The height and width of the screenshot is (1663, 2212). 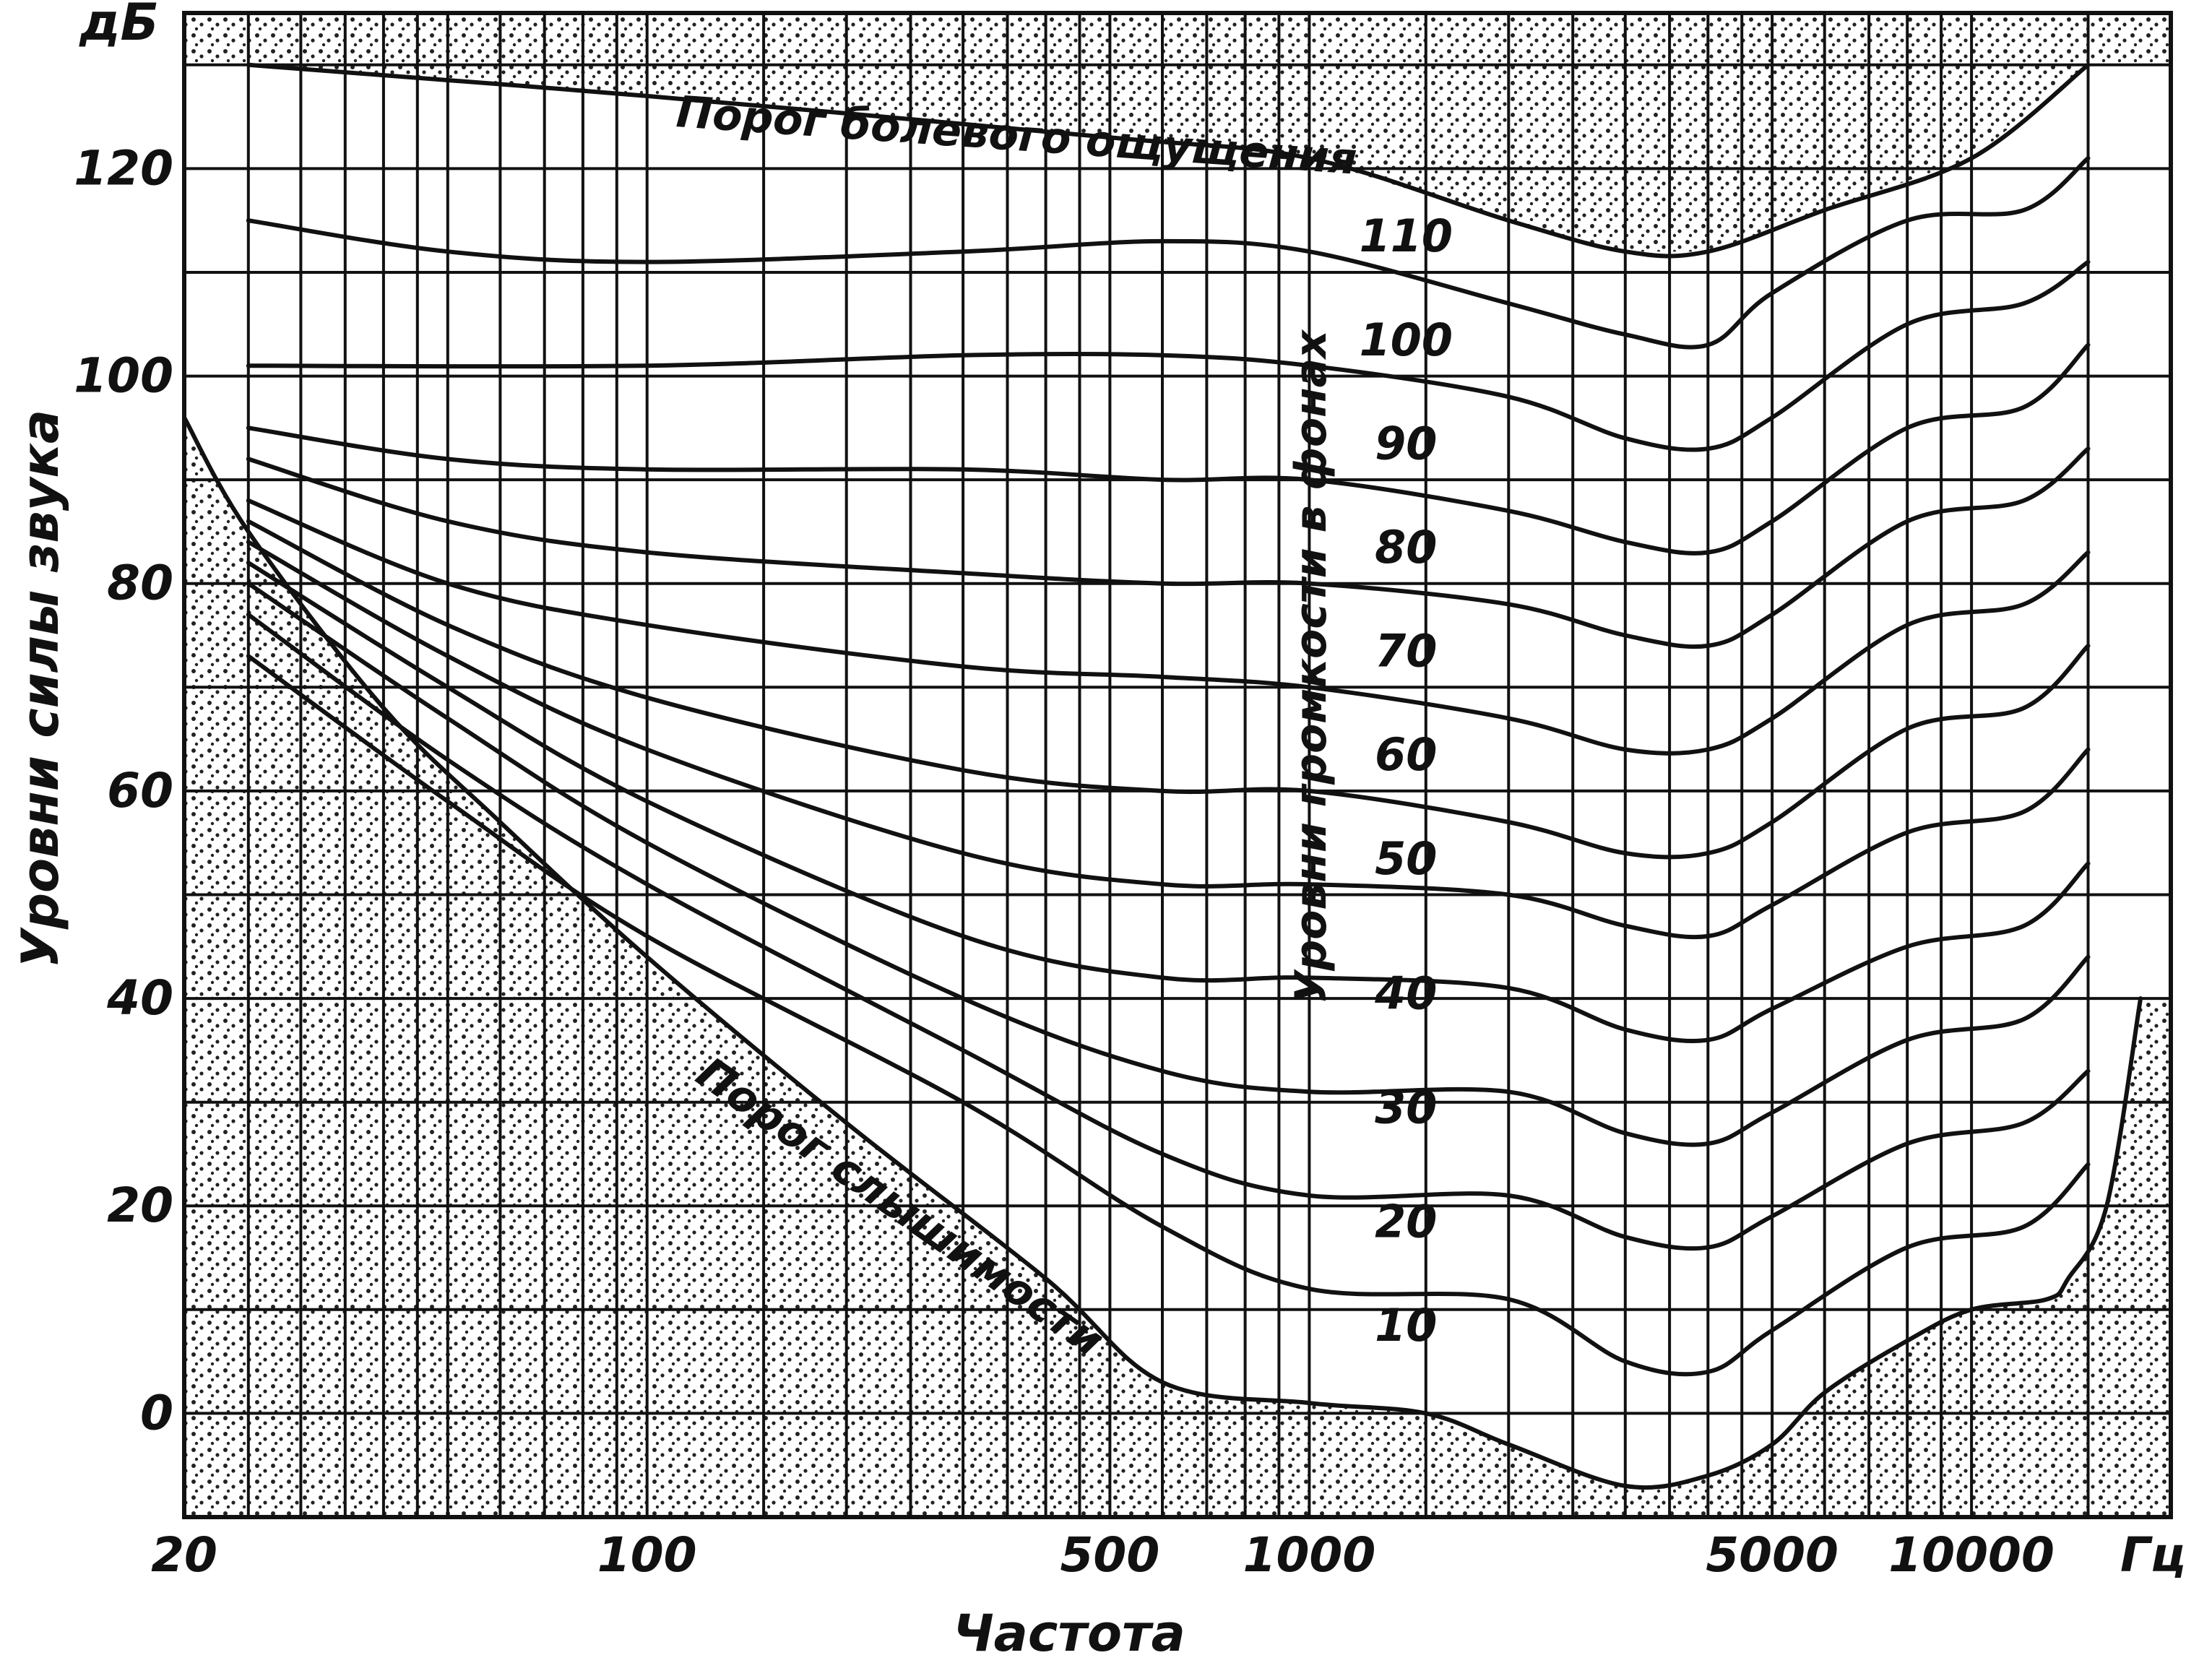 I want to click on curve-label: 110, so click(x=1406, y=236).